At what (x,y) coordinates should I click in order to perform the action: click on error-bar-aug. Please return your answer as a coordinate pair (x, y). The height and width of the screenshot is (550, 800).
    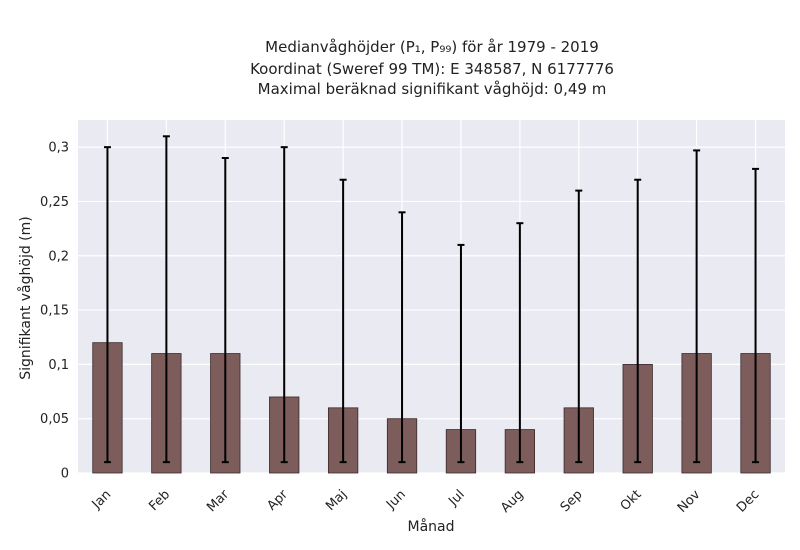
    Looking at the image, I should click on (520, 343).